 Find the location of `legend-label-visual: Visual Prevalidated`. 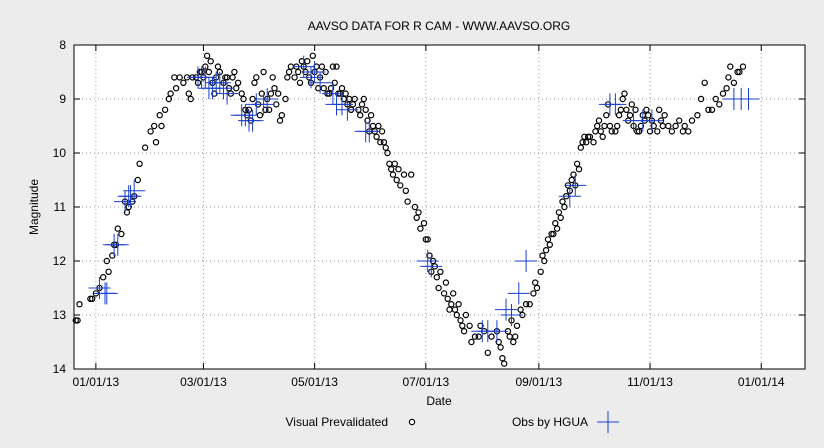

legend-label-visual: Visual Prevalidated is located at coordinates (336, 422).